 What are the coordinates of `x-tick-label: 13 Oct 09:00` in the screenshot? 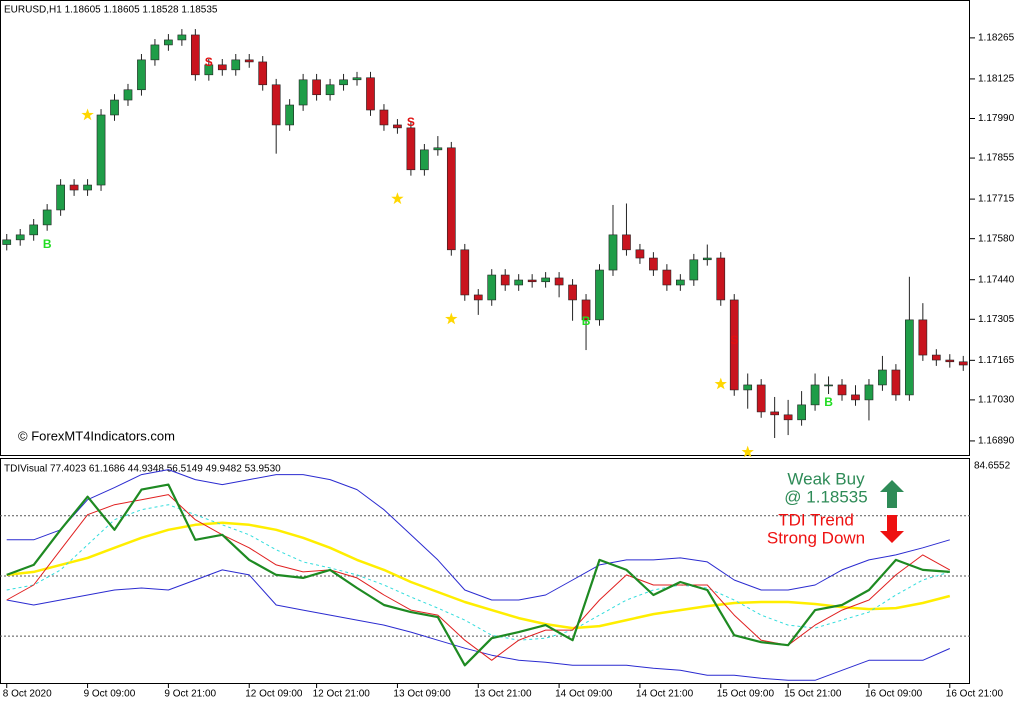 It's located at (422, 694).